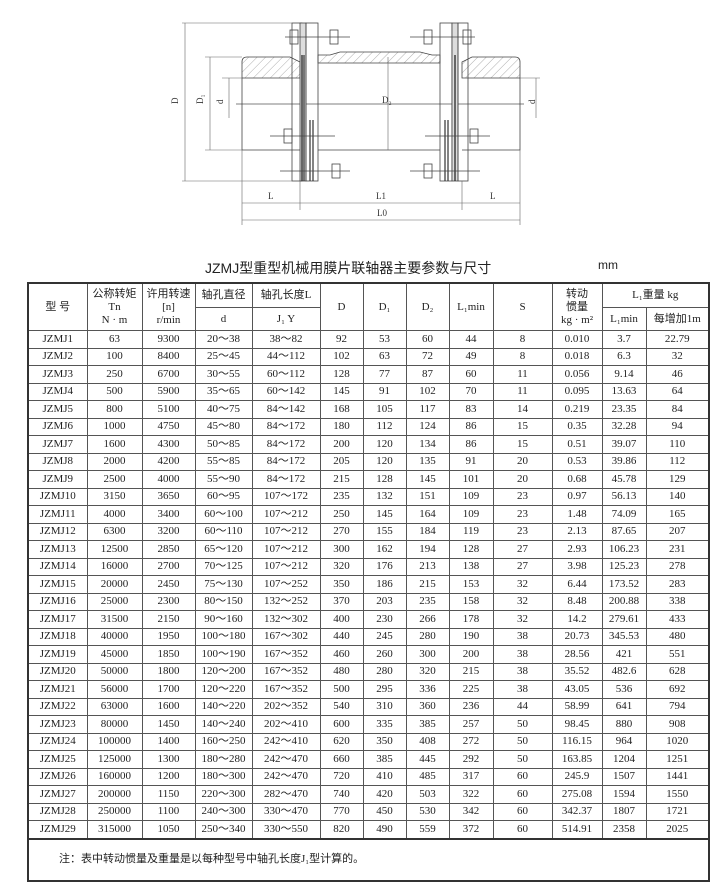  What do you see at coordinates (312, 102) in the screenshot?
I see `left-disc-pack` at bounding box center [312, 102].